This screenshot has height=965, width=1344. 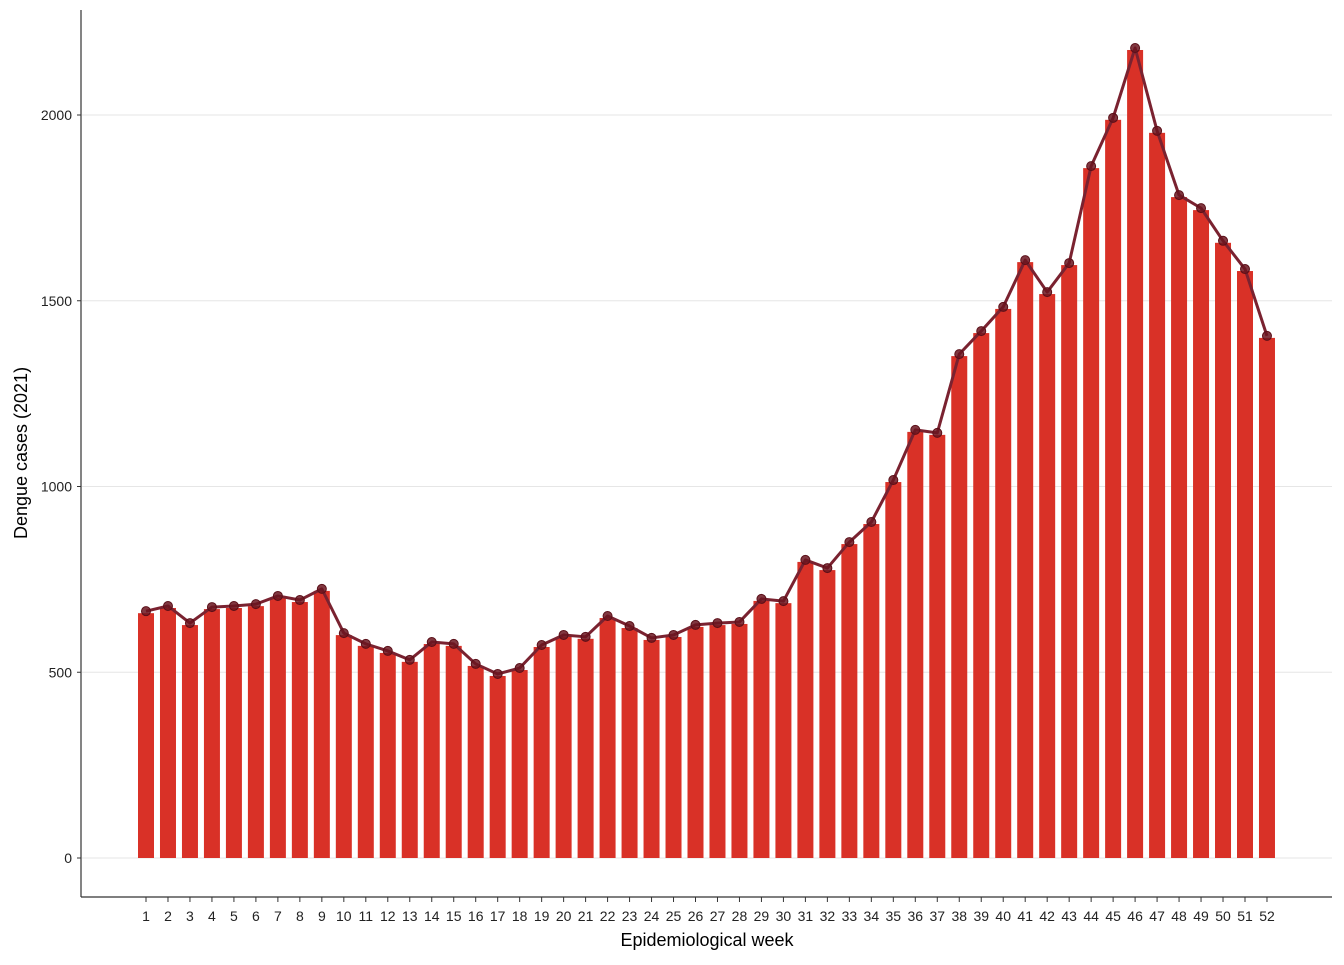 I want to click on x-tick-label: 46, so click(x=1135, y=916).